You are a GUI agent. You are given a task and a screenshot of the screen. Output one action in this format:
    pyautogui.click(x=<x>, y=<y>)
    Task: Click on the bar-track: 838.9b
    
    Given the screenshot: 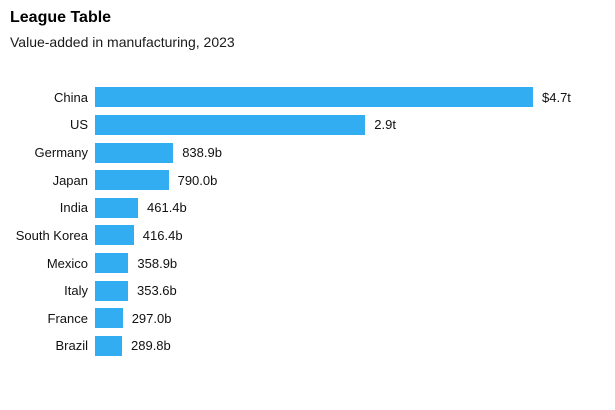 What is the action you would take?
    pyautogui.click(x=158, y=152)
    